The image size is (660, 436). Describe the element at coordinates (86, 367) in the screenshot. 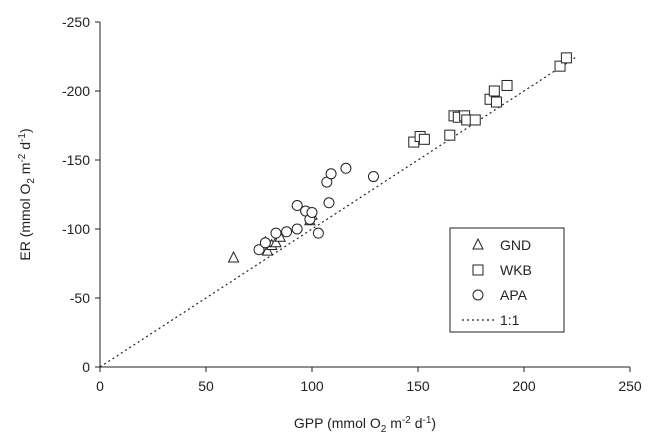

I see `y-tick-label: 0` at that location.